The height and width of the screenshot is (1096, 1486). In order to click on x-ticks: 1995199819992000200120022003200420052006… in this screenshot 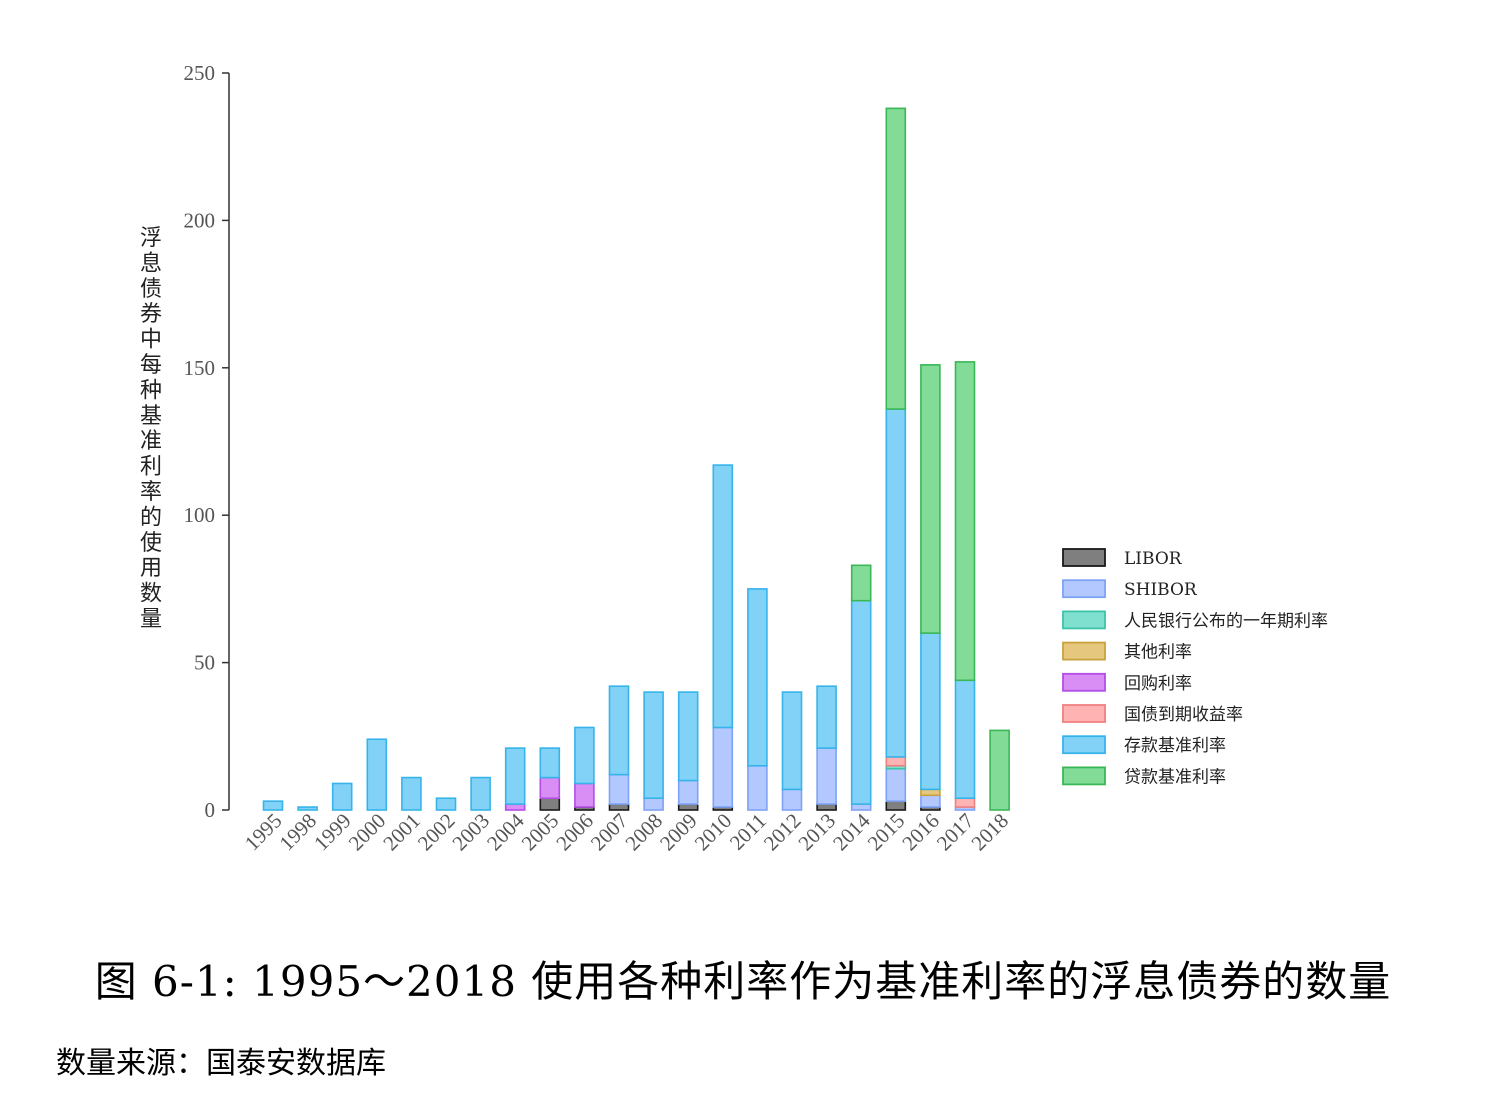, I will do `click(626, 831)`.